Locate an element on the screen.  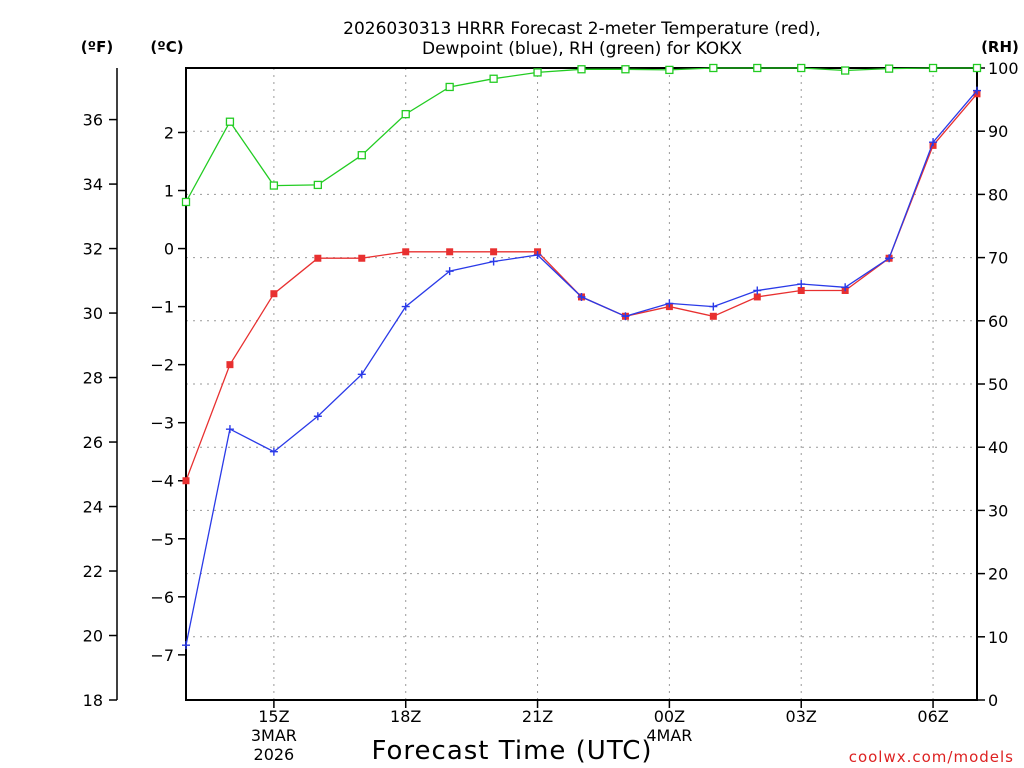
fahrenheit-tick-label: 28 is located at coordinates (93, 378).